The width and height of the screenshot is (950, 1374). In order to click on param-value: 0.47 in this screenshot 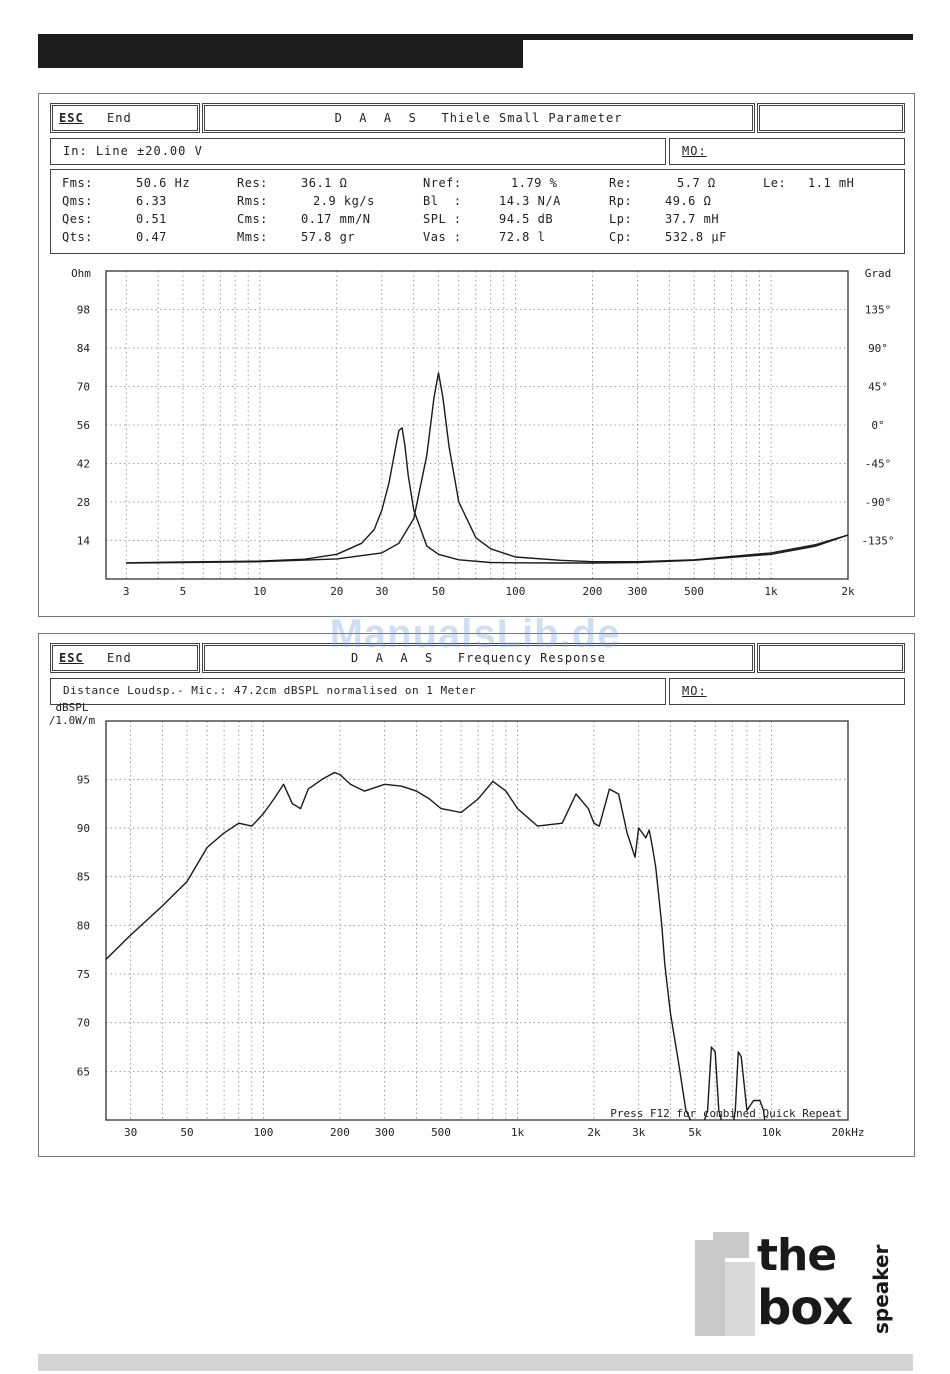, I will do `click(151, 237)`.